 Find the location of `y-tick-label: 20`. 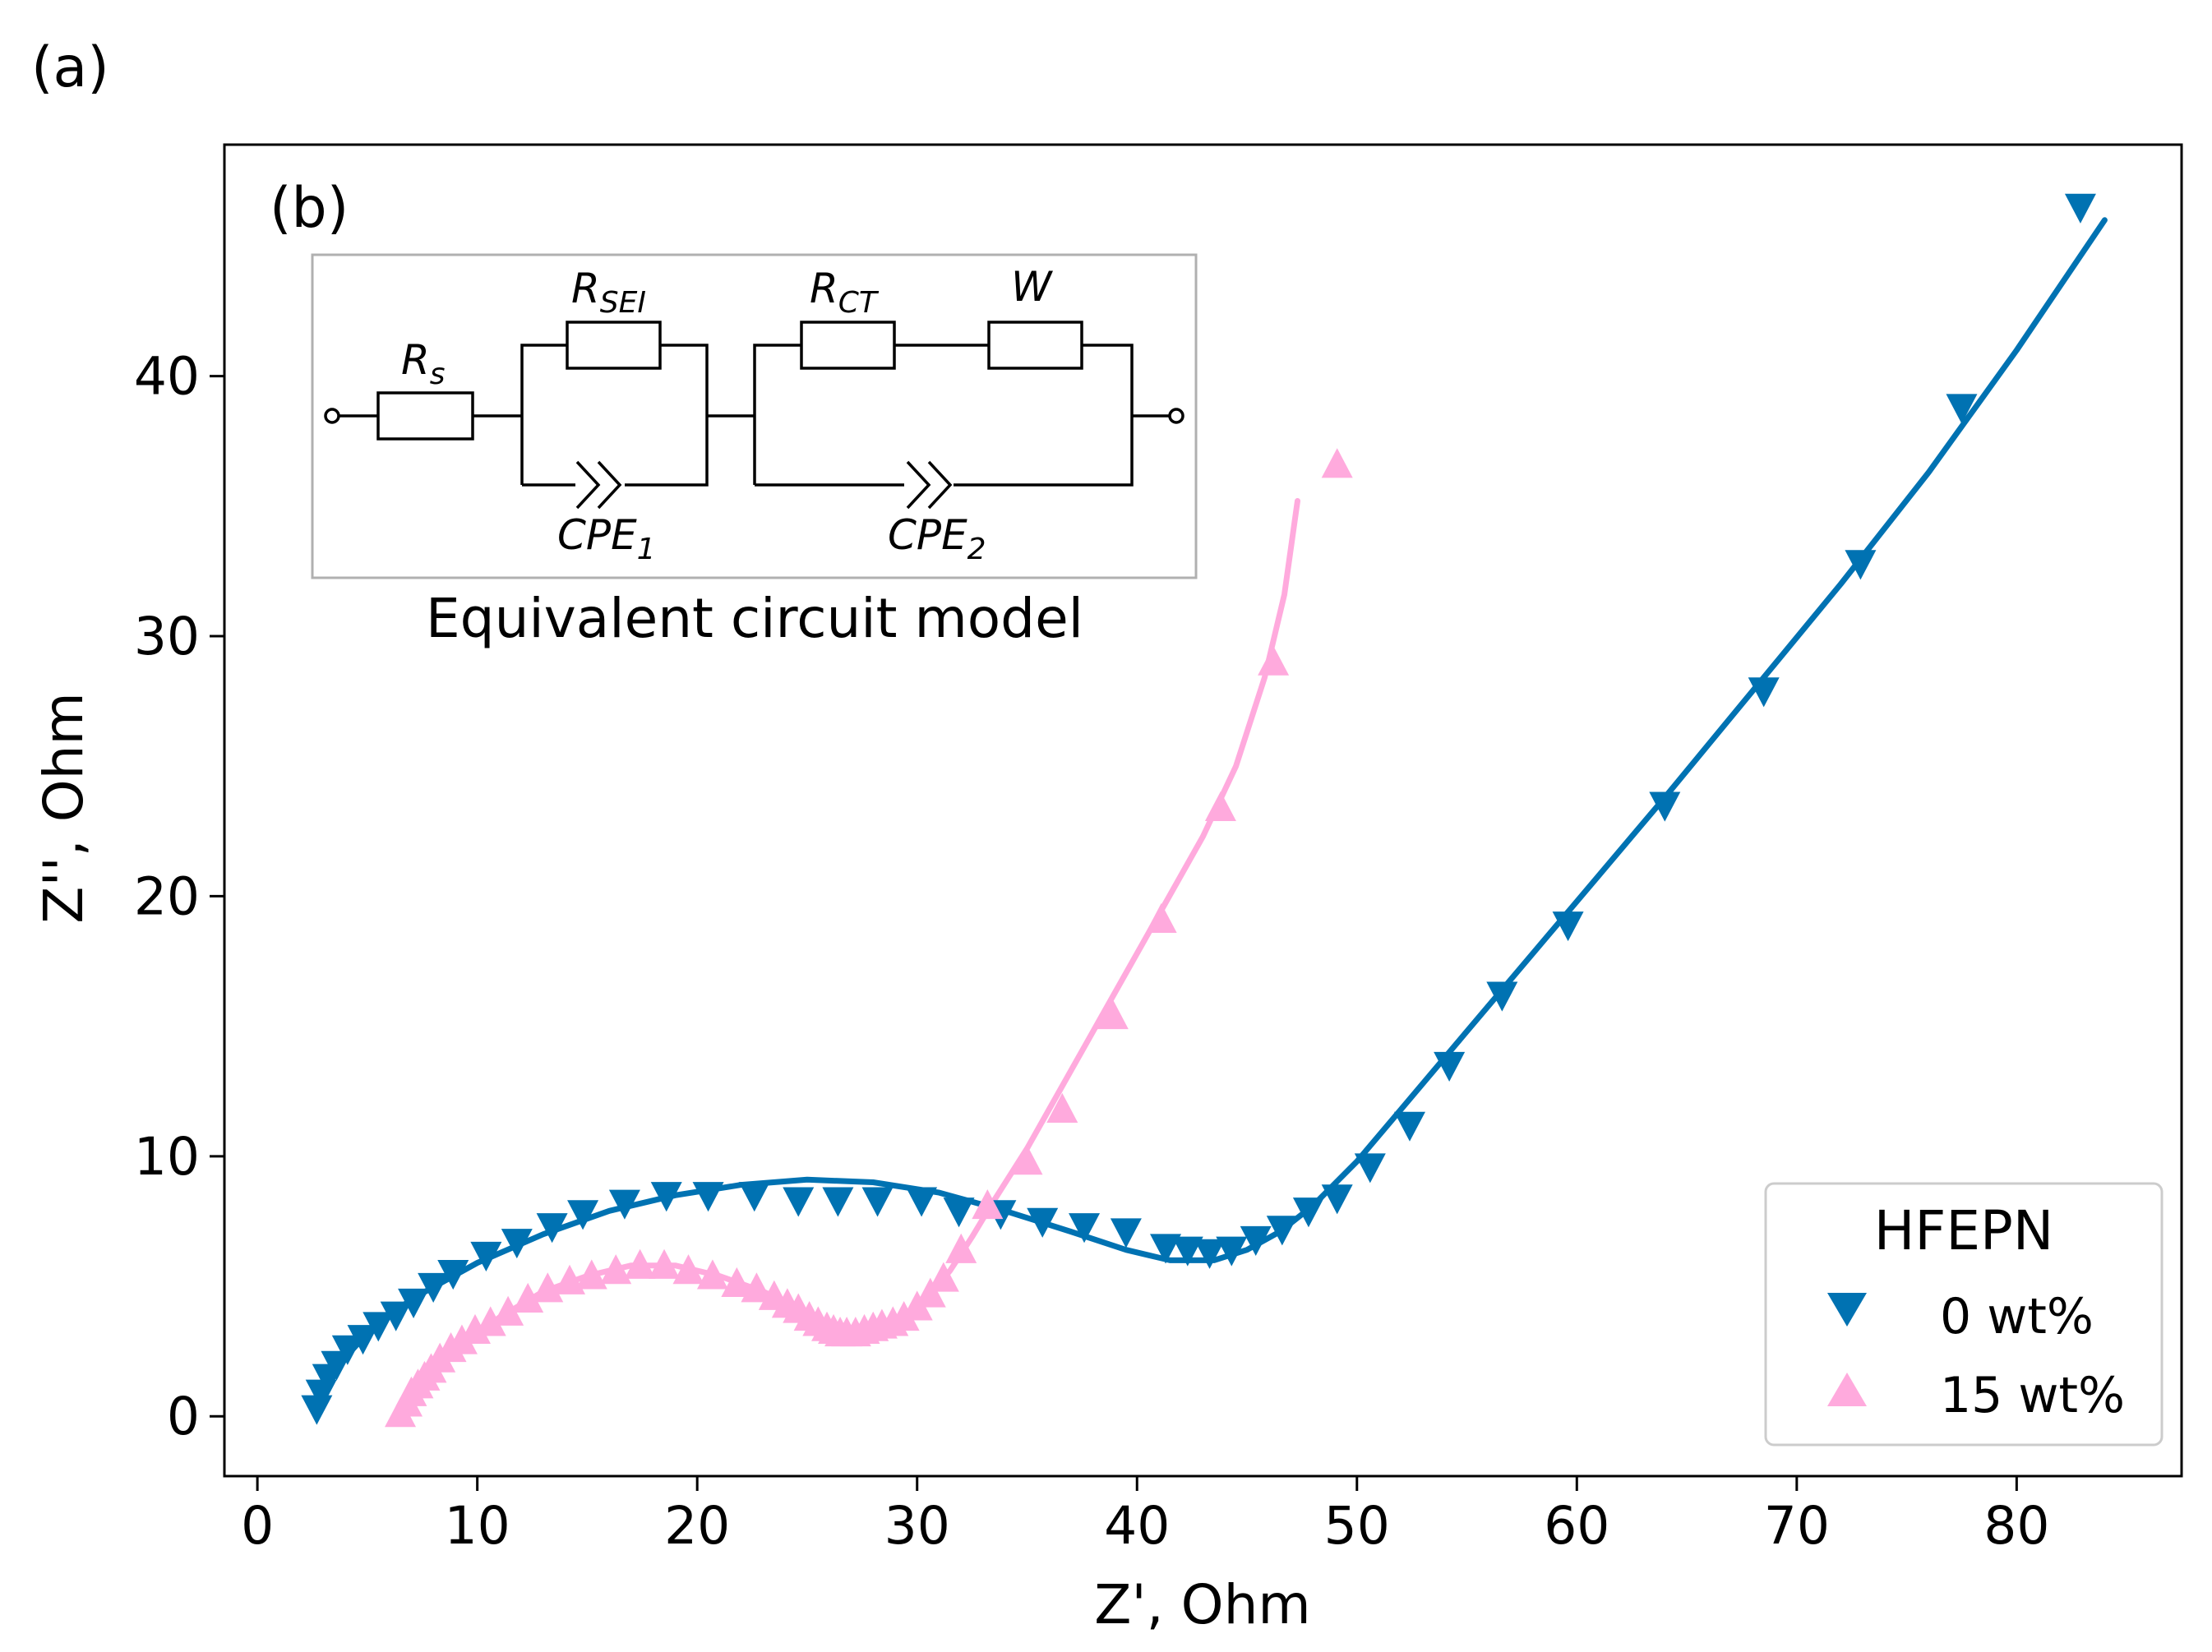

y-tick-label: 20 is located at coordinates (167, 896).